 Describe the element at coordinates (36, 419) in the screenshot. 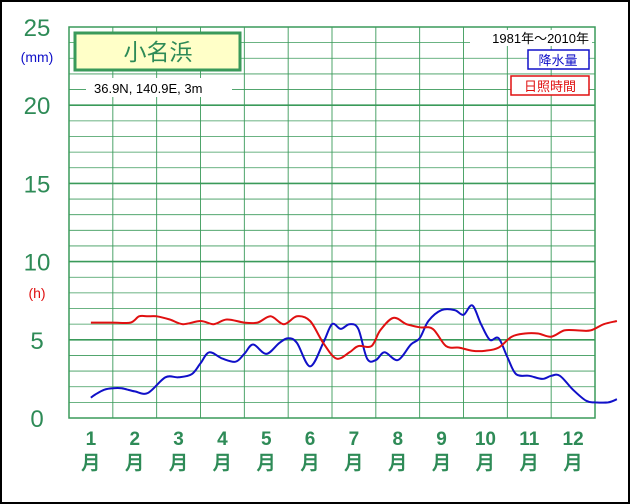

I see `y-tick-label: 0` at that location.